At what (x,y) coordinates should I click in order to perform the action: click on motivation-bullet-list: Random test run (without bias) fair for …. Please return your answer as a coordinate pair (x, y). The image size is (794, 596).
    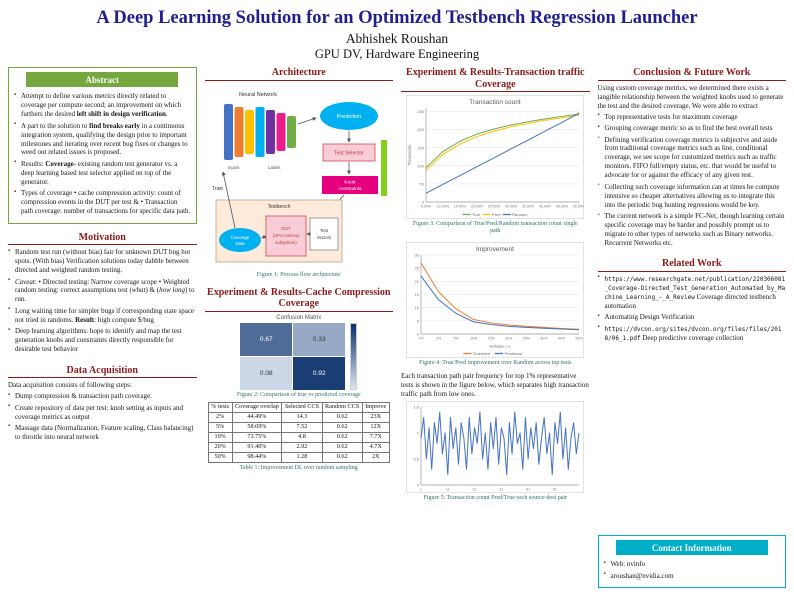
    Looking at the image, I should click on (102, 301).